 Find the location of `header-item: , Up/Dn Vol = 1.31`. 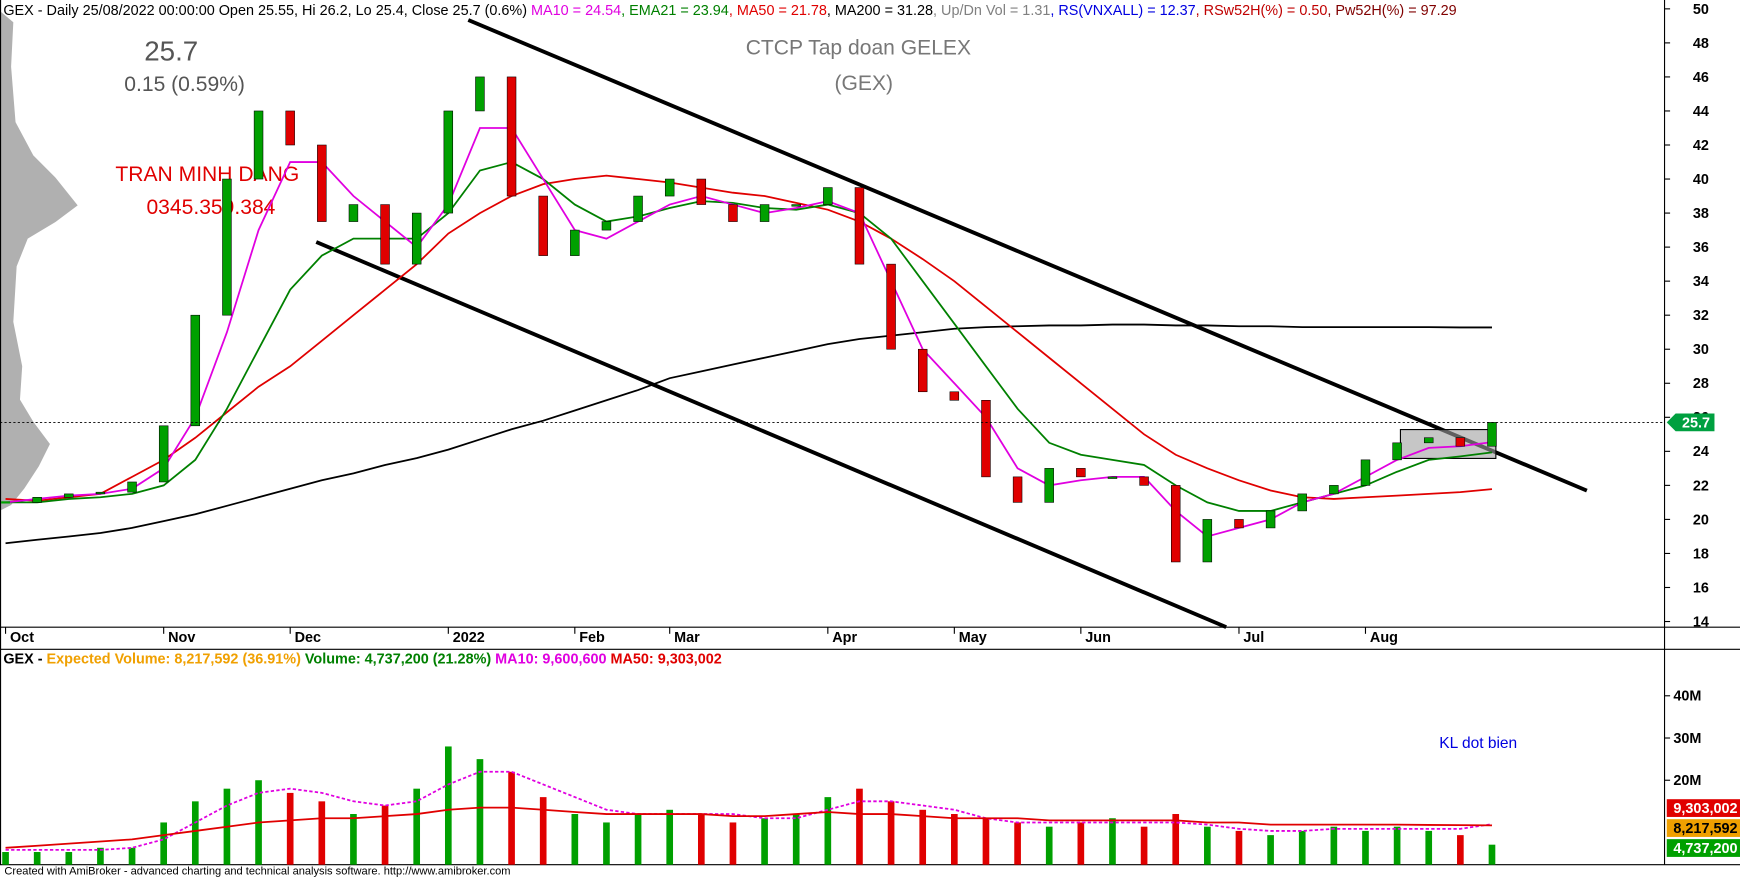

header-item: , Up/Dn Vol = 1.31 is located at coordinates (991, 11).